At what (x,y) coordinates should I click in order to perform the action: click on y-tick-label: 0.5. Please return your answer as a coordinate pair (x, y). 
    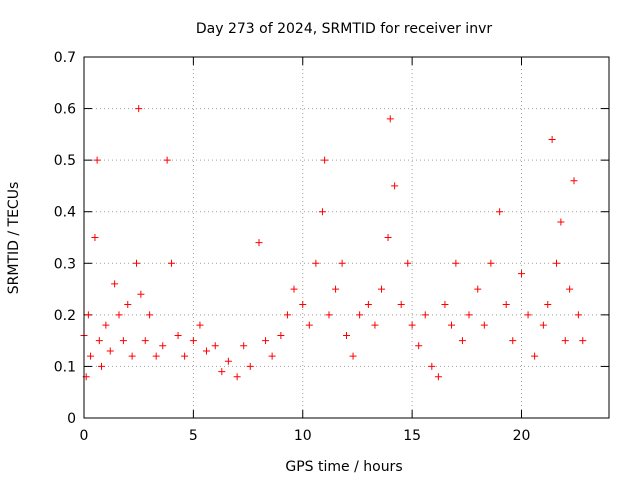
    Looking at the image, I should click on (65, 161).